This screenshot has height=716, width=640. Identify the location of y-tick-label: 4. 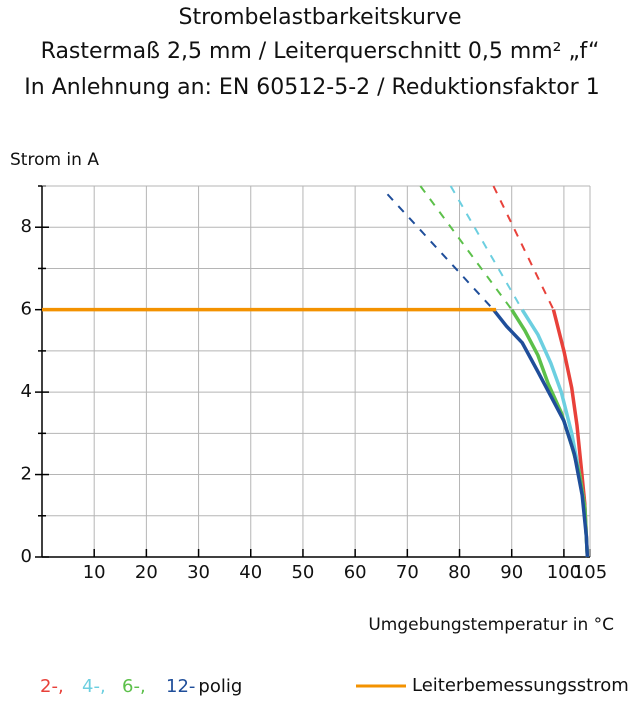
(26, 391).